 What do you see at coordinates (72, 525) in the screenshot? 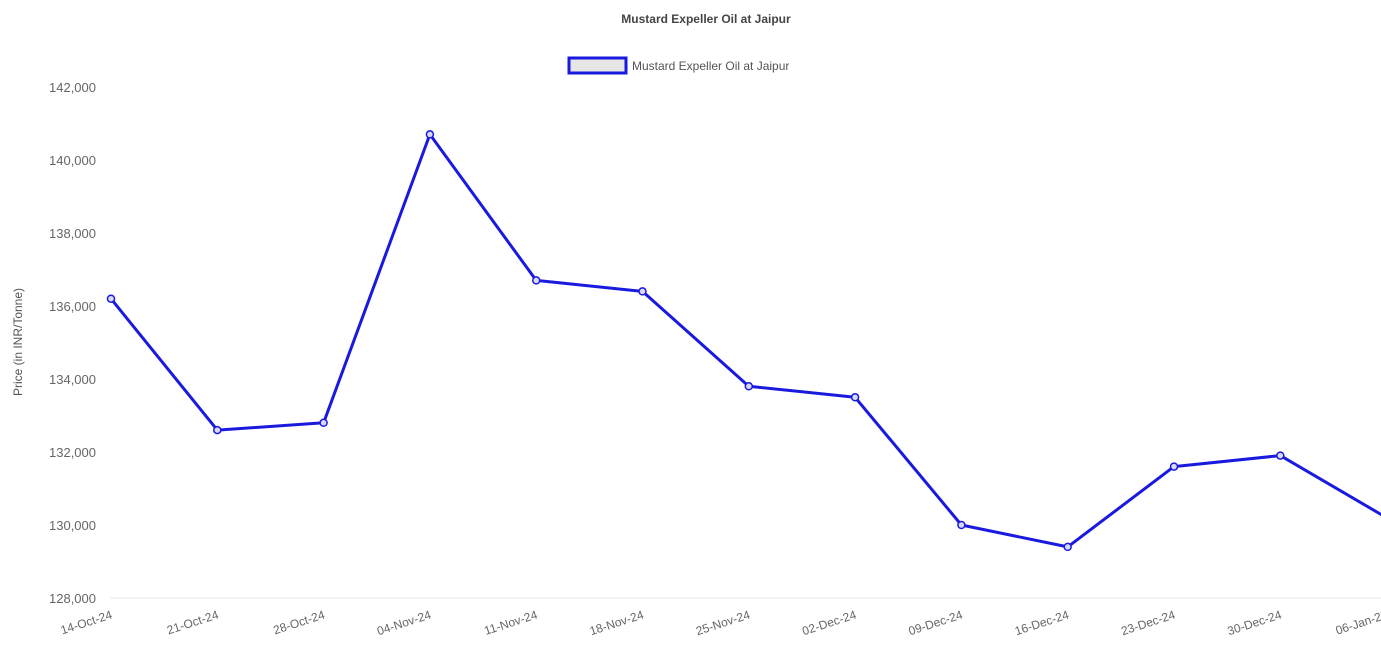
I see `y-tick-label: 130,000` at bounding box center [72, 525].